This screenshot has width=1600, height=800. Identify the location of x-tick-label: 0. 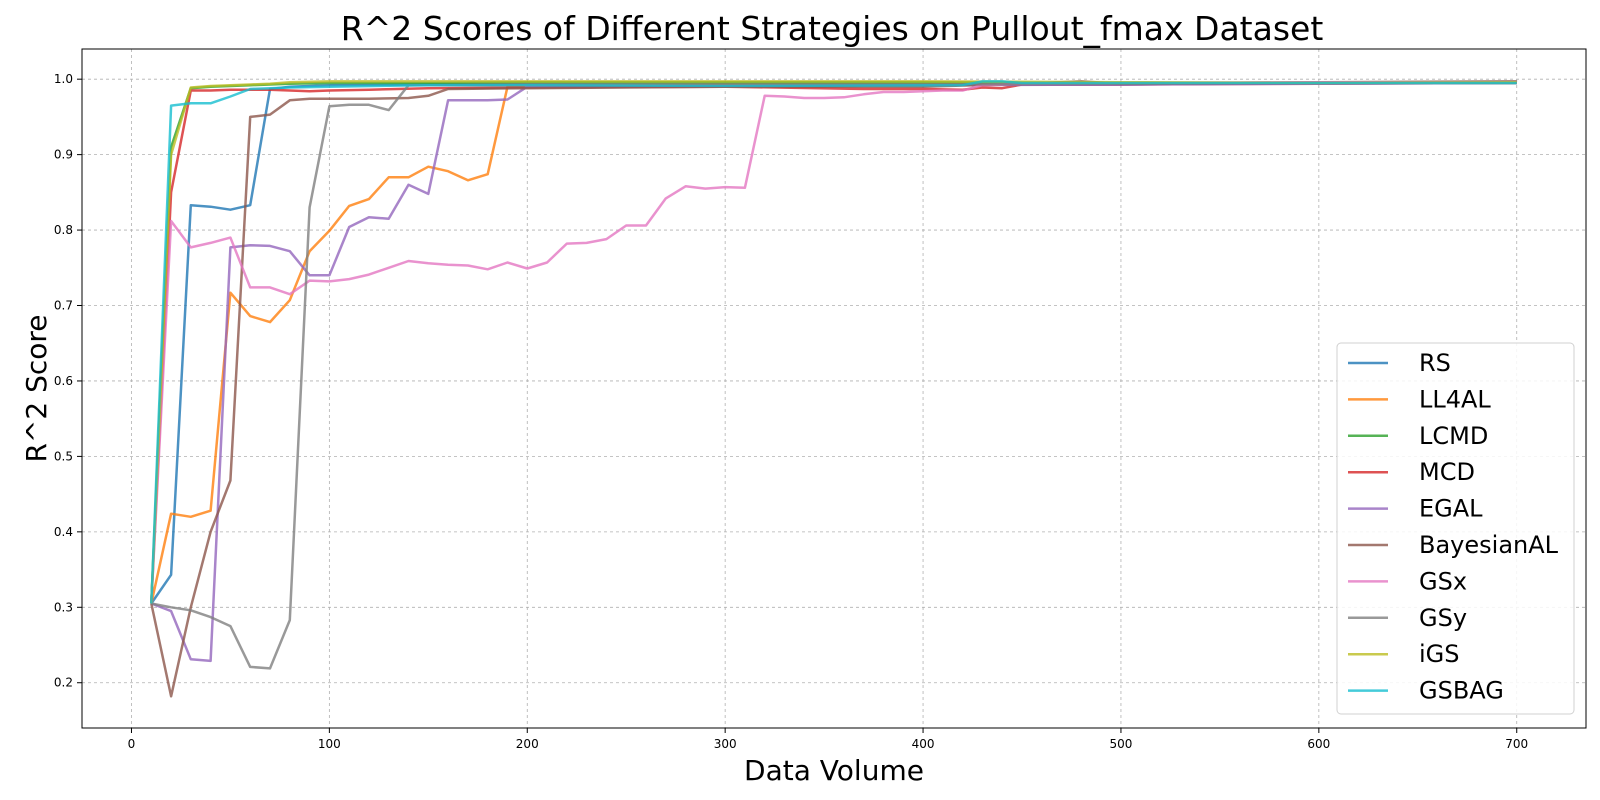
(132, 744).